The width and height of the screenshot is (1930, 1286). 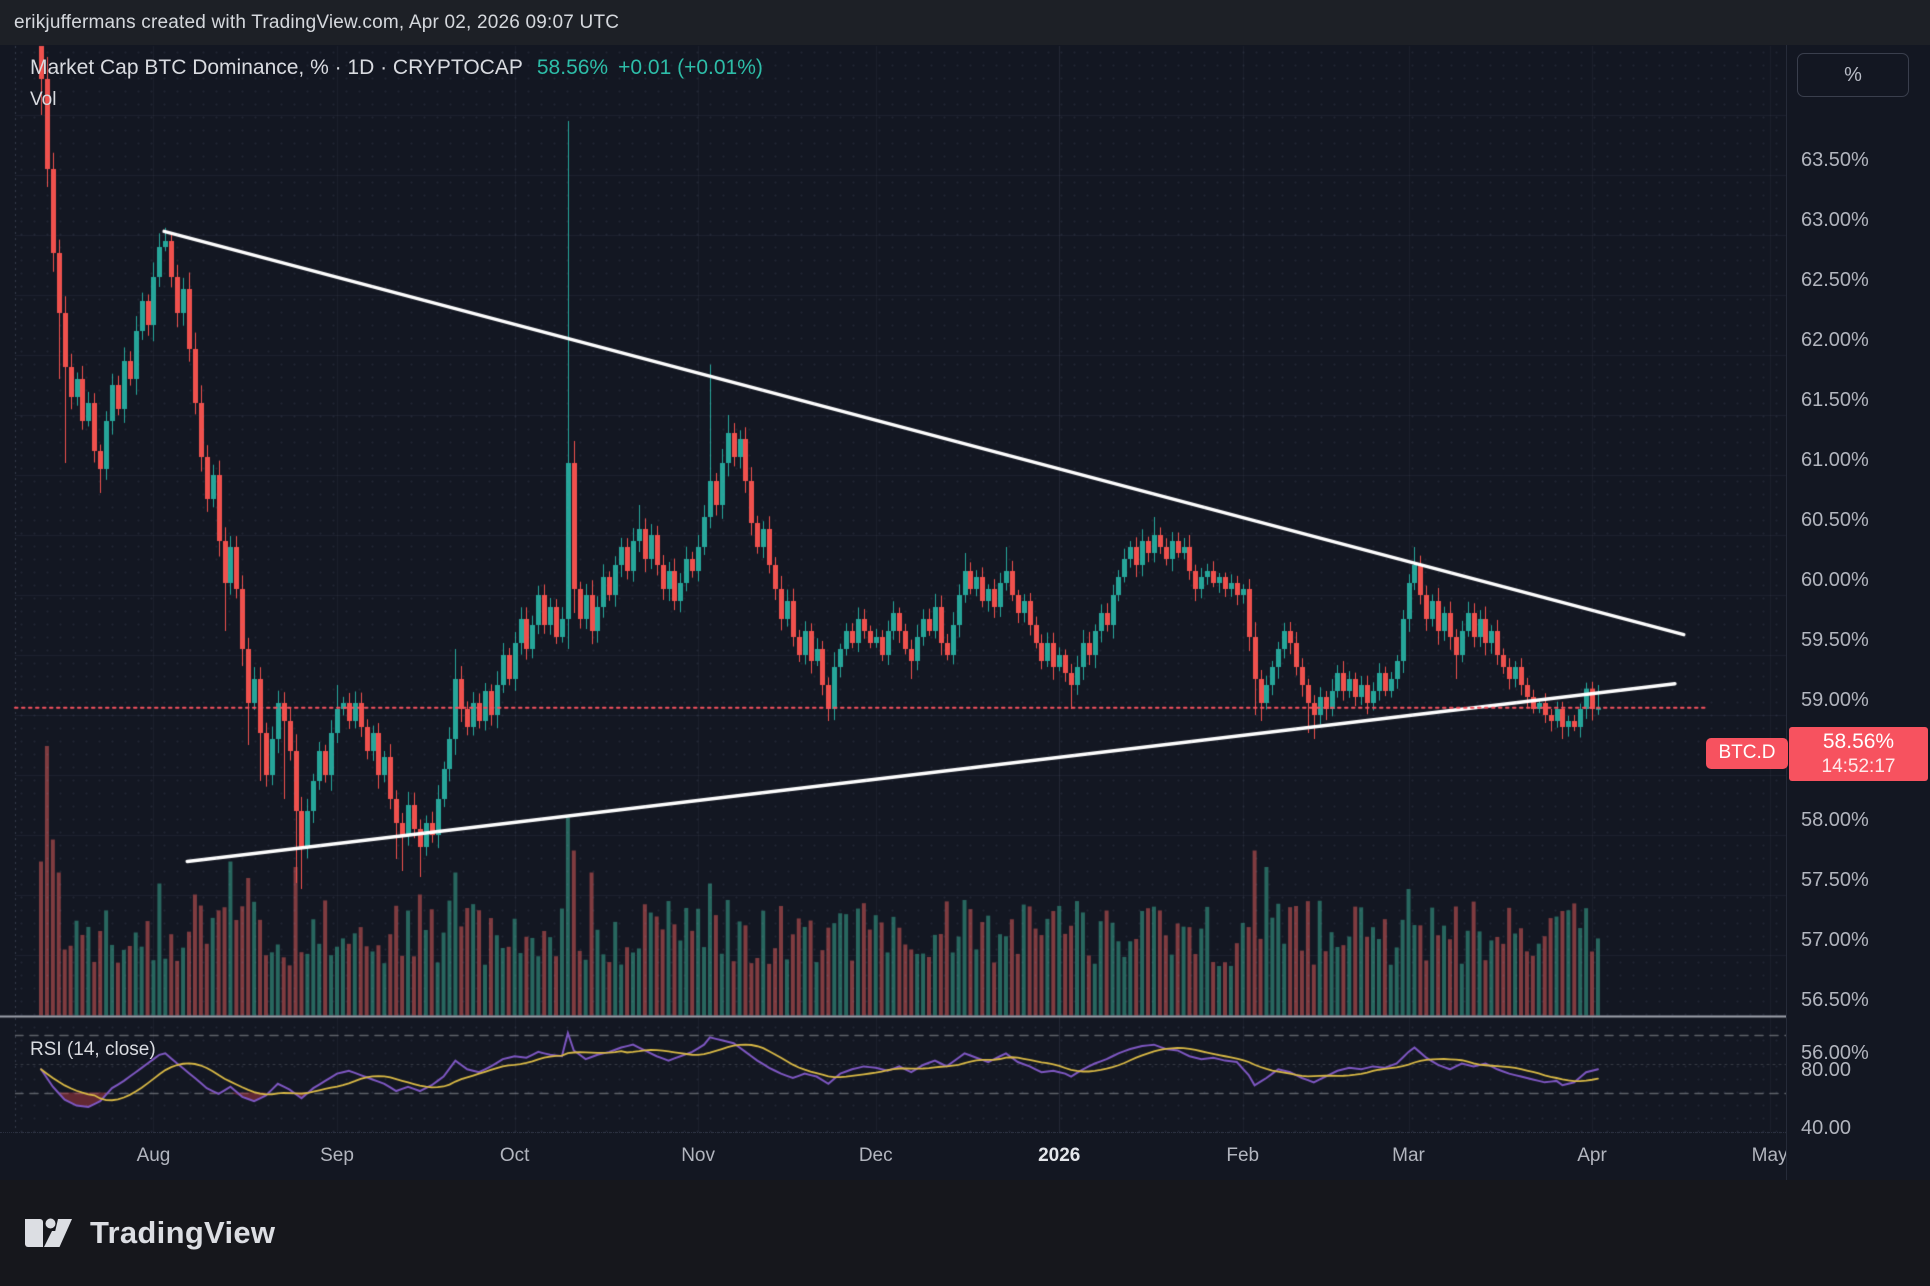 What do you see at coordinates (1835, 400) in the screenshot?
I see `price-label: 61.50%` at bounding box center [1835, 400].